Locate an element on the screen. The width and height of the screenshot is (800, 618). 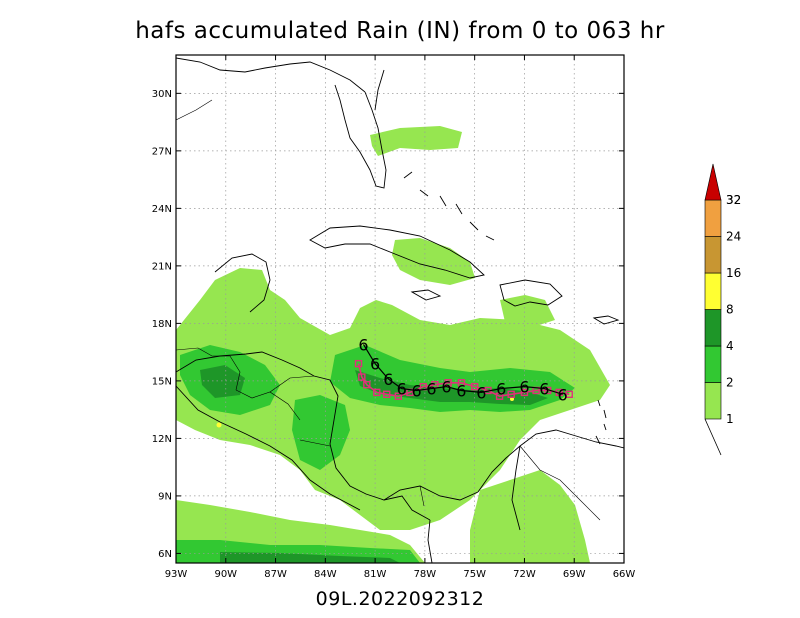
coast-colombia-pacific is located at coordinates (430, 541).